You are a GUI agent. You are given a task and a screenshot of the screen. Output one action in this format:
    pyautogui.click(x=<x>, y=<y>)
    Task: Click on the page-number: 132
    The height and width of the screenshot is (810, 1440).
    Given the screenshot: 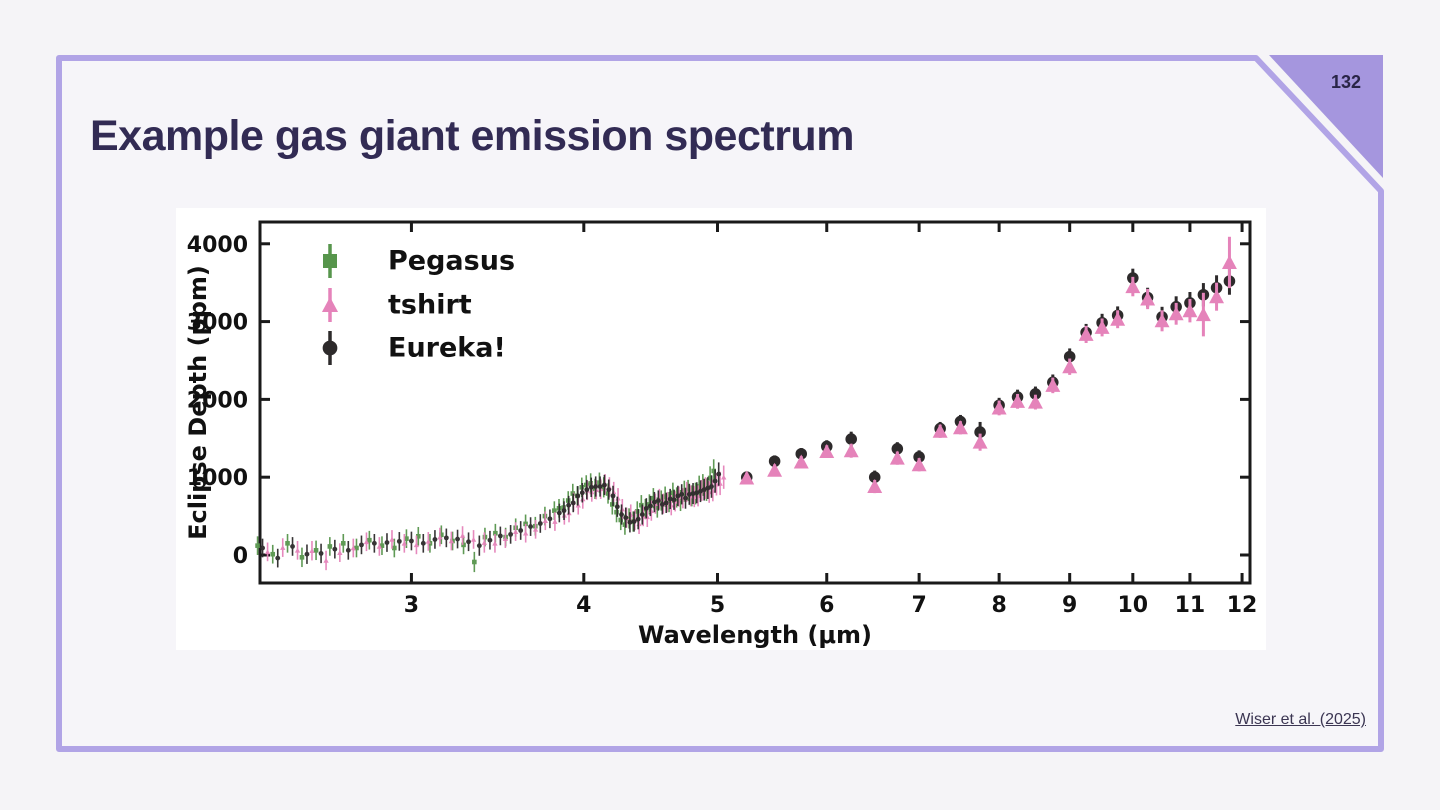 What is the action you would take?
    pyautogui.click(x=1346, y=82)
    